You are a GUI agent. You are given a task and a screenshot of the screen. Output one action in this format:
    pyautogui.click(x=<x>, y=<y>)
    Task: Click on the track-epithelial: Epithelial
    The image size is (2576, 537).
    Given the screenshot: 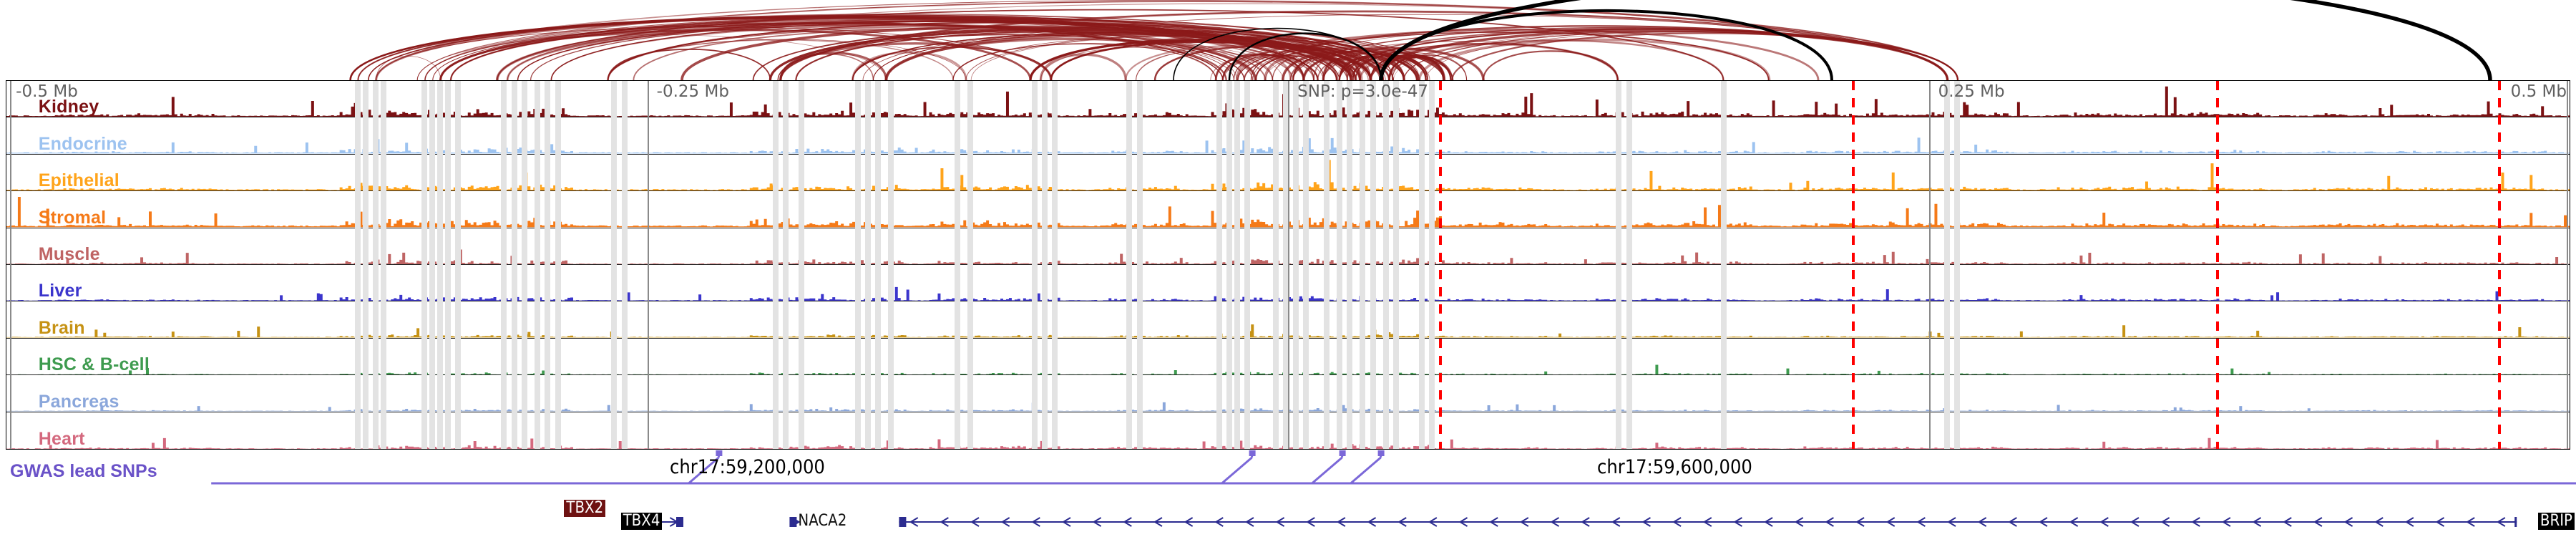 What is the action you would take?
    pyautogui.click(x=1288, y=173)
    